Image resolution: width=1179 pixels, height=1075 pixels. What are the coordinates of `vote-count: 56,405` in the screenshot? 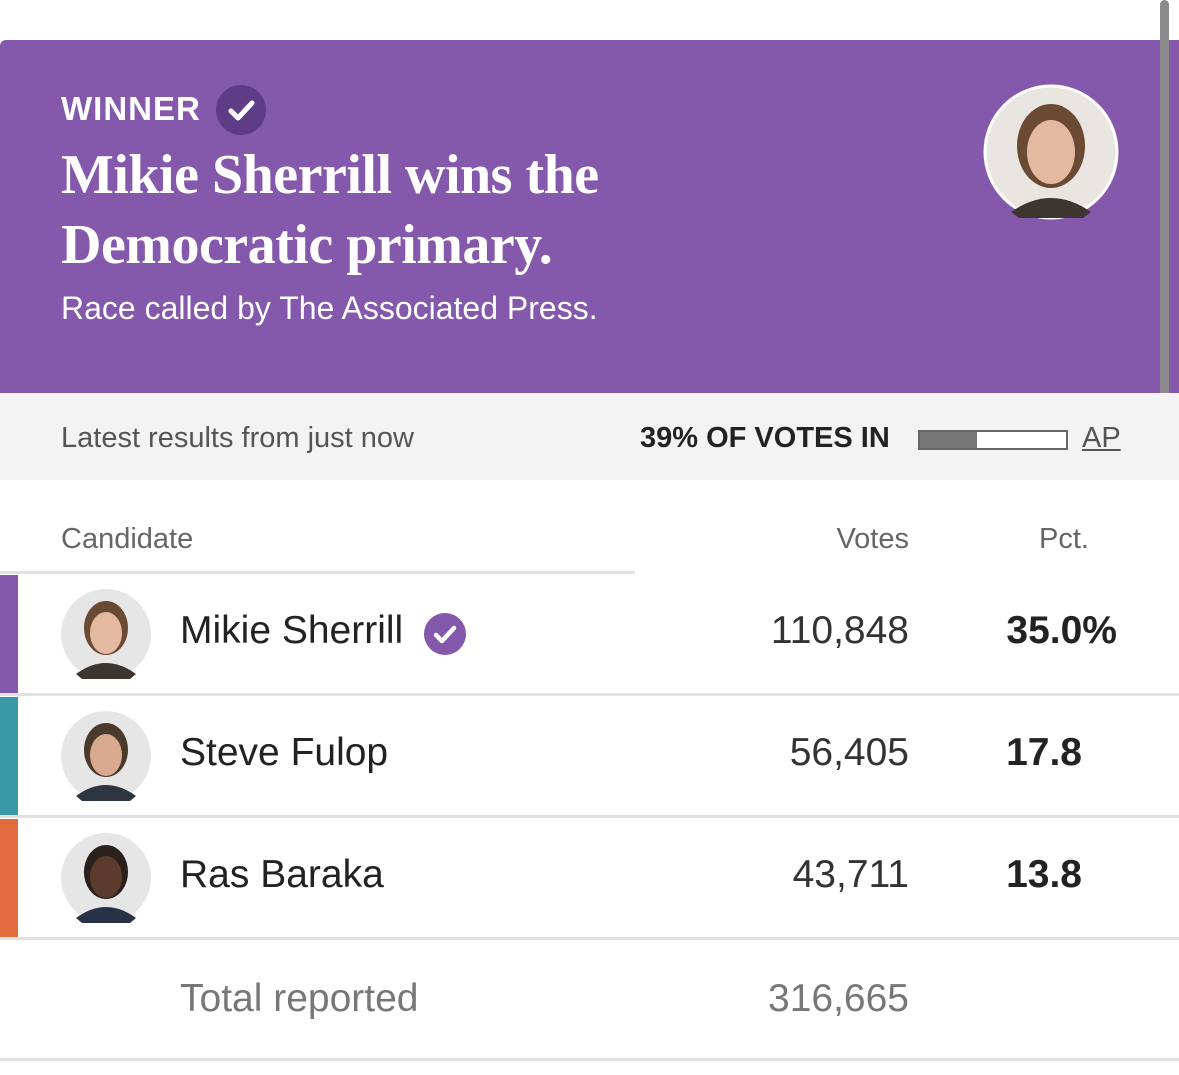 It's located at (849, 752).